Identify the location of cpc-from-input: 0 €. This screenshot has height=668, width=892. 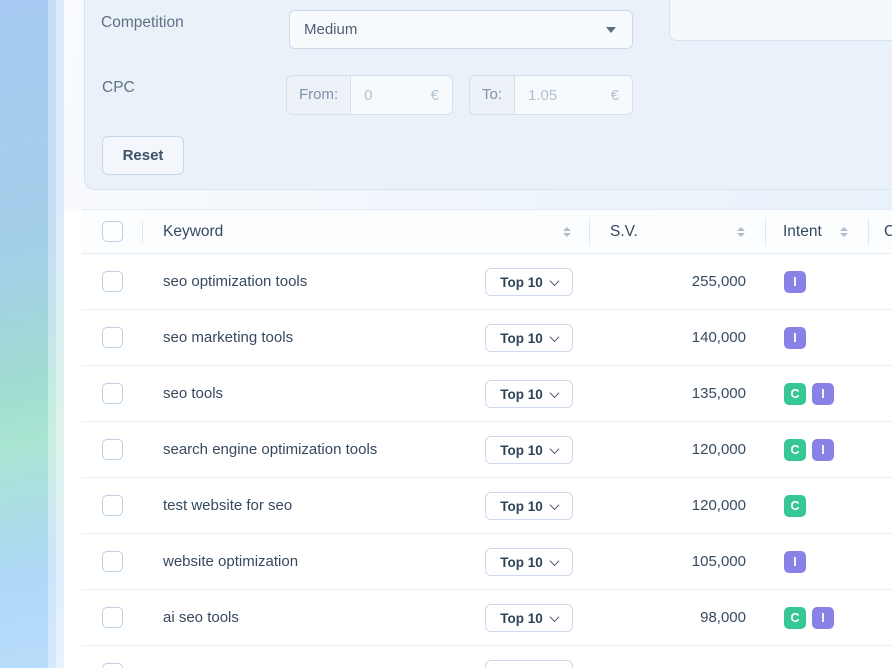
(401, 95).